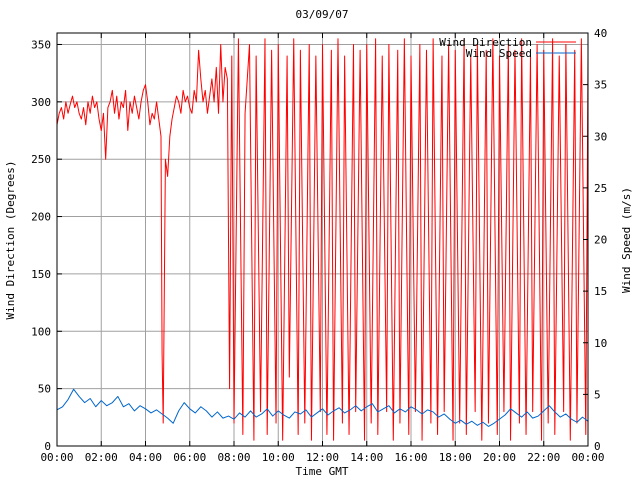 This screenshot has height=485, width=640. What do you see at coordinates (597, 446) in the screenshot?
I see `y-tick-label-right: 0` at bounding box center [597, 446].